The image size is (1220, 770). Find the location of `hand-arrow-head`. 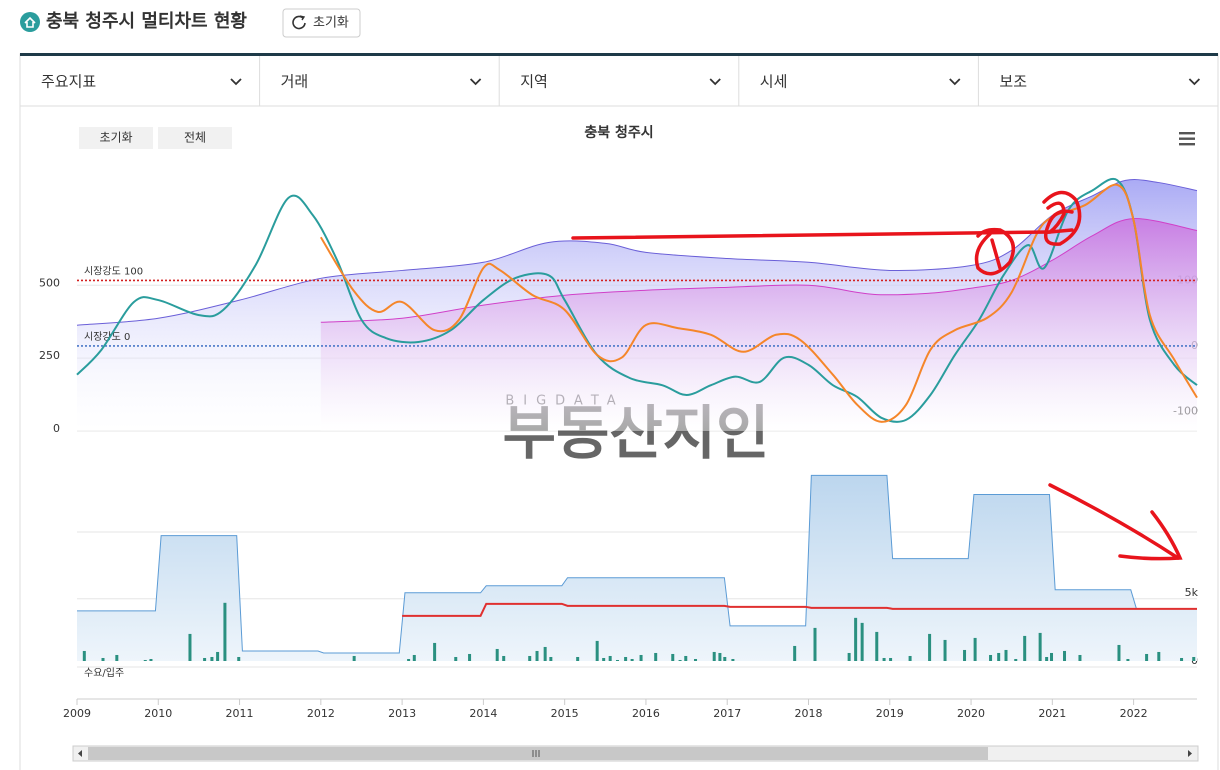

hand-arrow-head is located at coordinates (1150, 535).